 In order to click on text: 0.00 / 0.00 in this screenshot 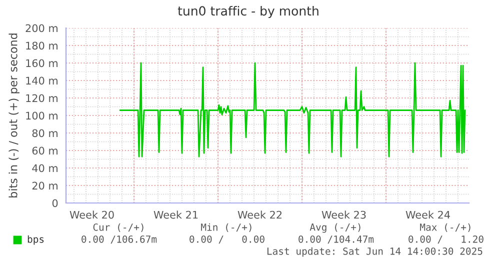, I will do `click(227, 239)`.